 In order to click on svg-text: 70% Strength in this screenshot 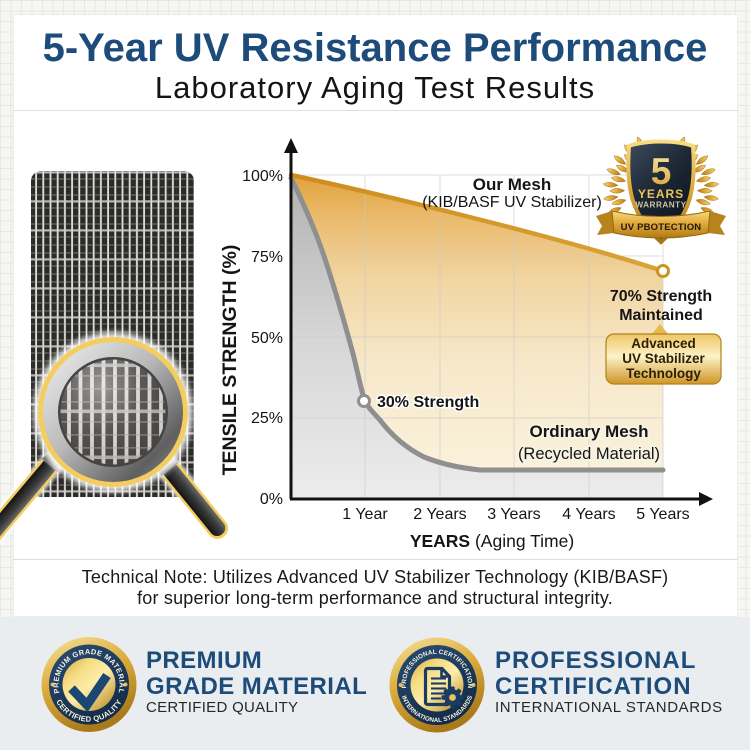, I will do `click(661, 296)`.